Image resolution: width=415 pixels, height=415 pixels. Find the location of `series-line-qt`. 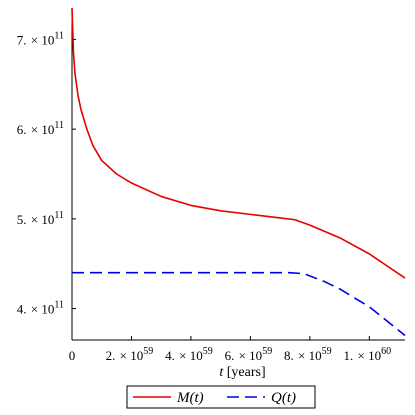

series-line-qt is located at coordinates (239, 304).